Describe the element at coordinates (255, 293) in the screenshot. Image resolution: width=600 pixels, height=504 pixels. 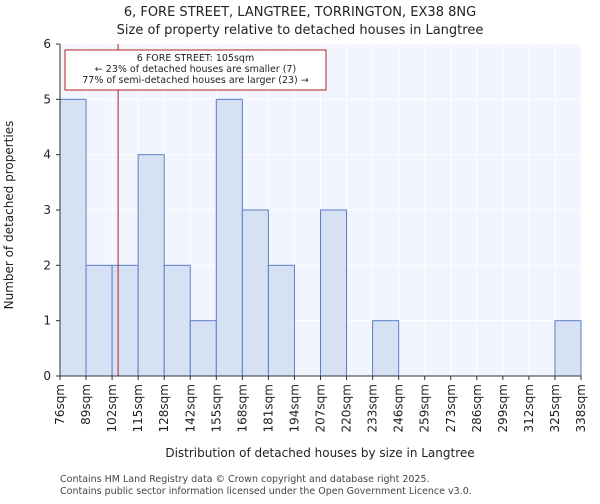
I see `bar-168sqm` at that location.